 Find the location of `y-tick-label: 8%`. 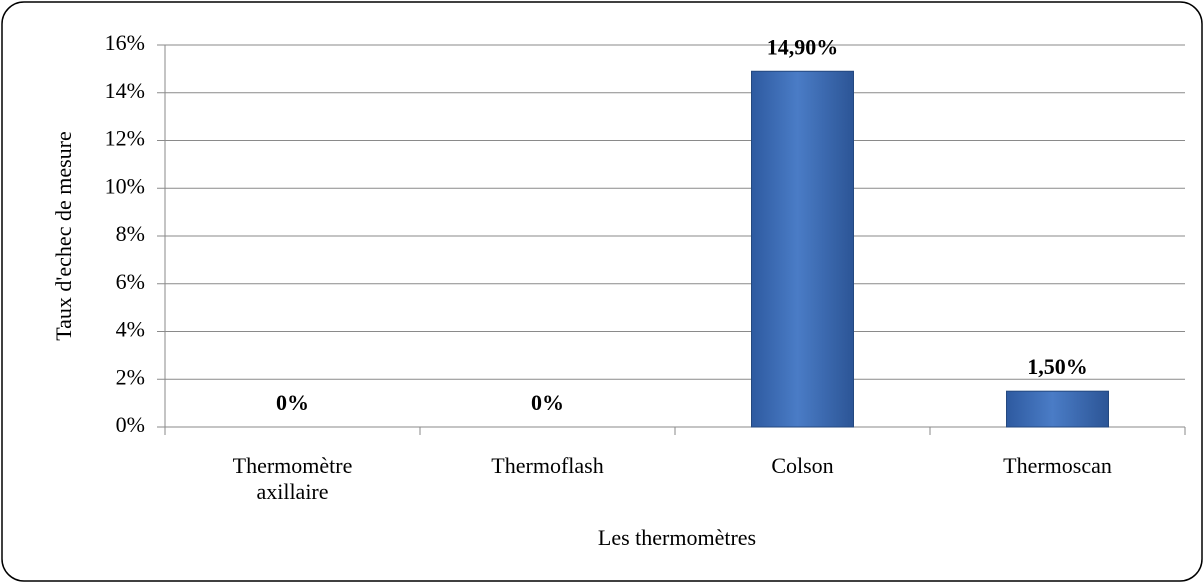

y-tick-label: 8% is located at coordinates (130, 233).